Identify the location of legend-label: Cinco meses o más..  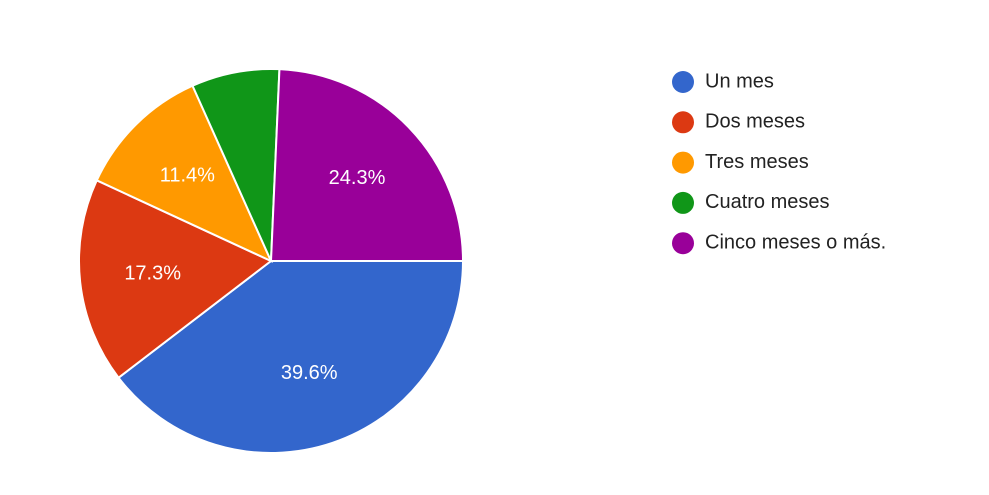
(795, 242).